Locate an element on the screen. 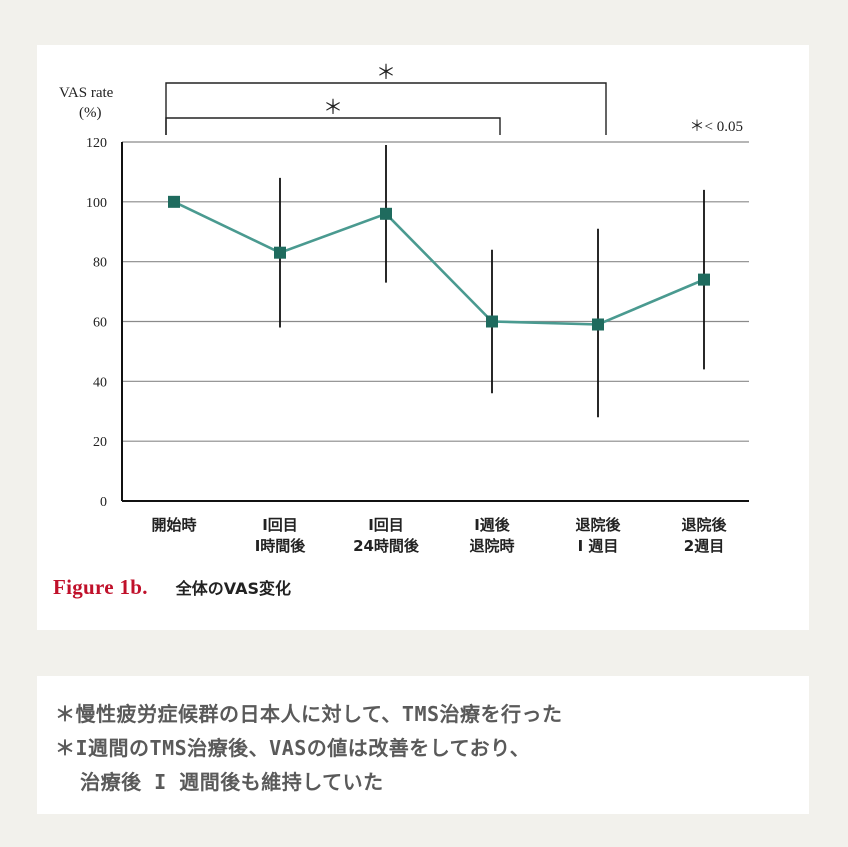 The width and height of the screenshot is (848, 847). y-tick-label-80: 80 is located at coordinates (100, 263).